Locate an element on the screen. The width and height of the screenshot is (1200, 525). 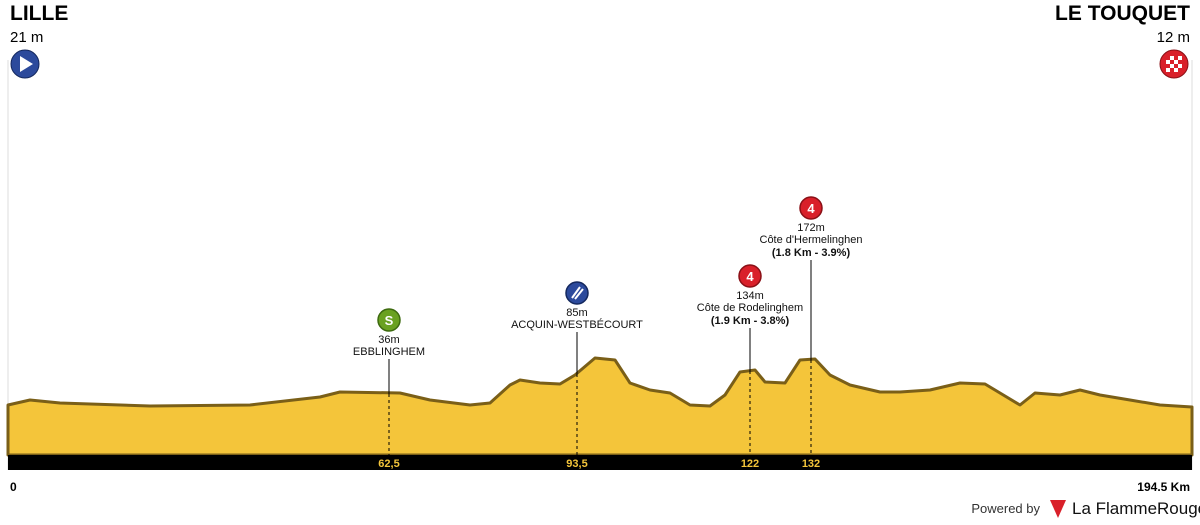
start-altitude: 21 m is located at coordinates (26, 37).